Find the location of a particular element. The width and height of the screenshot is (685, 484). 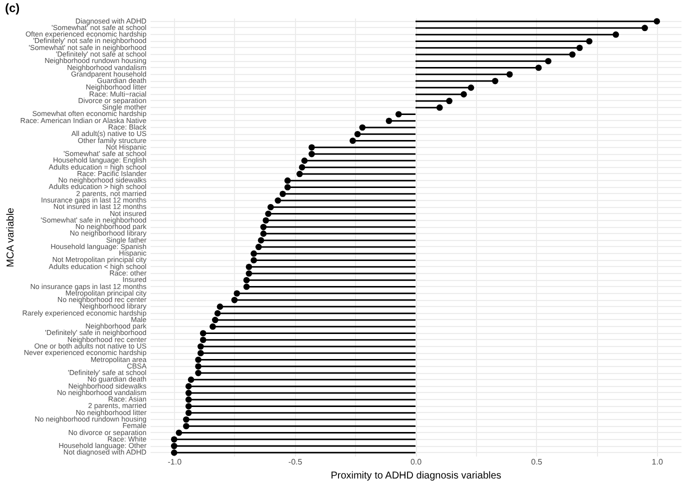

x-tick-label: 1.0 is located at coordinates (658, 462).